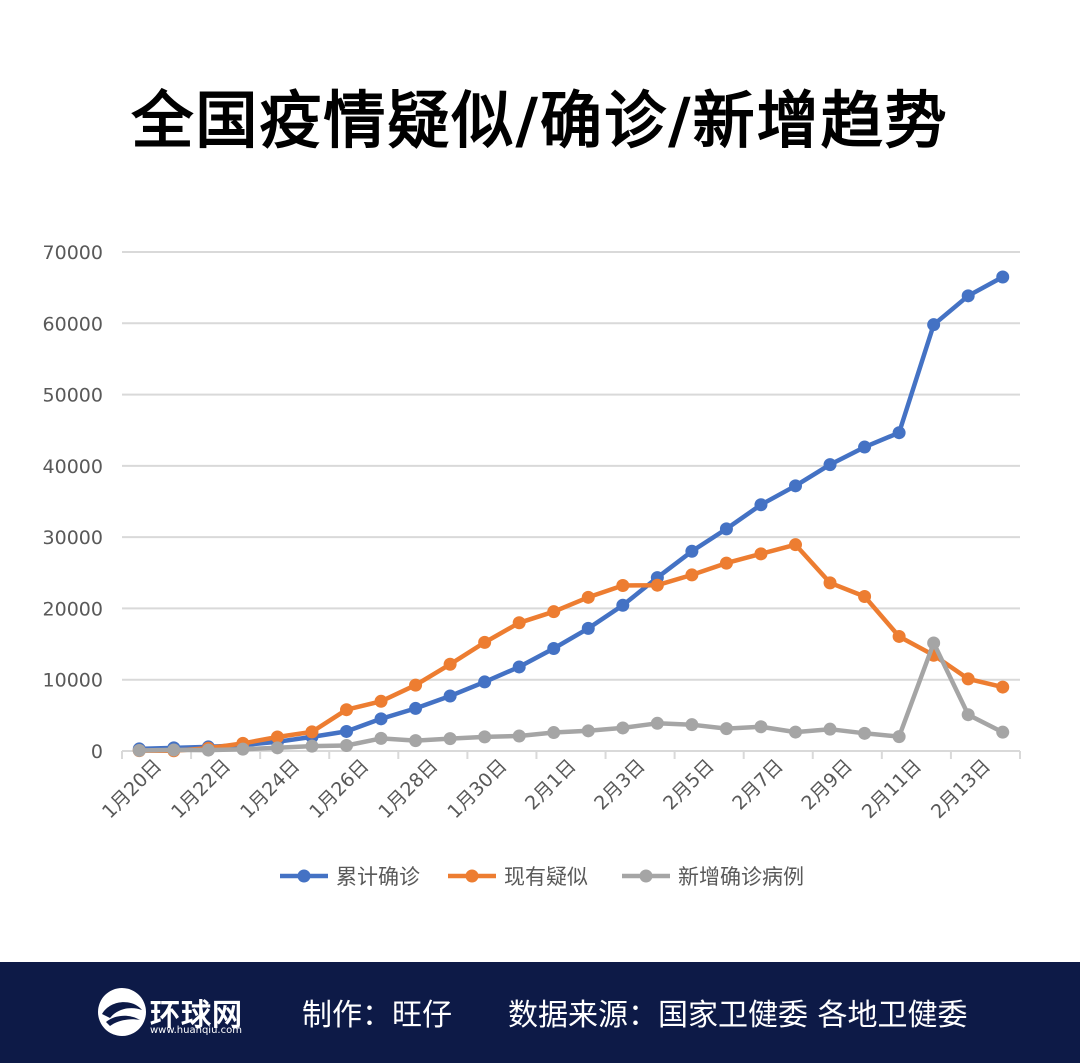  Describe the element at coordinates (73, 538) in the screenshot. I see `y-tick-label: 30000` at that location.